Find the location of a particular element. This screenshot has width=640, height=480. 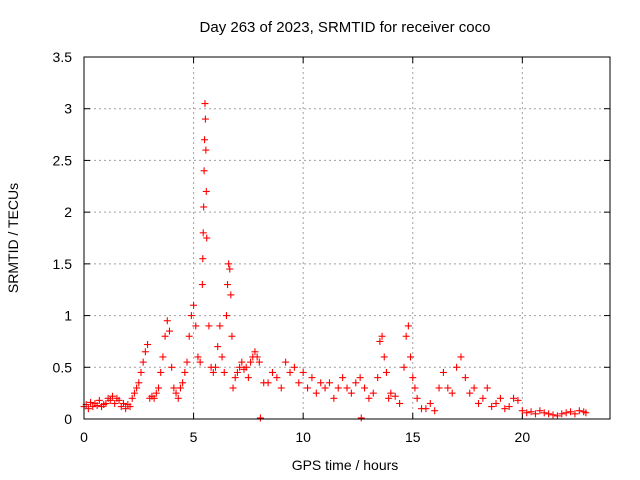

y-tick-label: 3.5 is located at coordinates (63, 57).